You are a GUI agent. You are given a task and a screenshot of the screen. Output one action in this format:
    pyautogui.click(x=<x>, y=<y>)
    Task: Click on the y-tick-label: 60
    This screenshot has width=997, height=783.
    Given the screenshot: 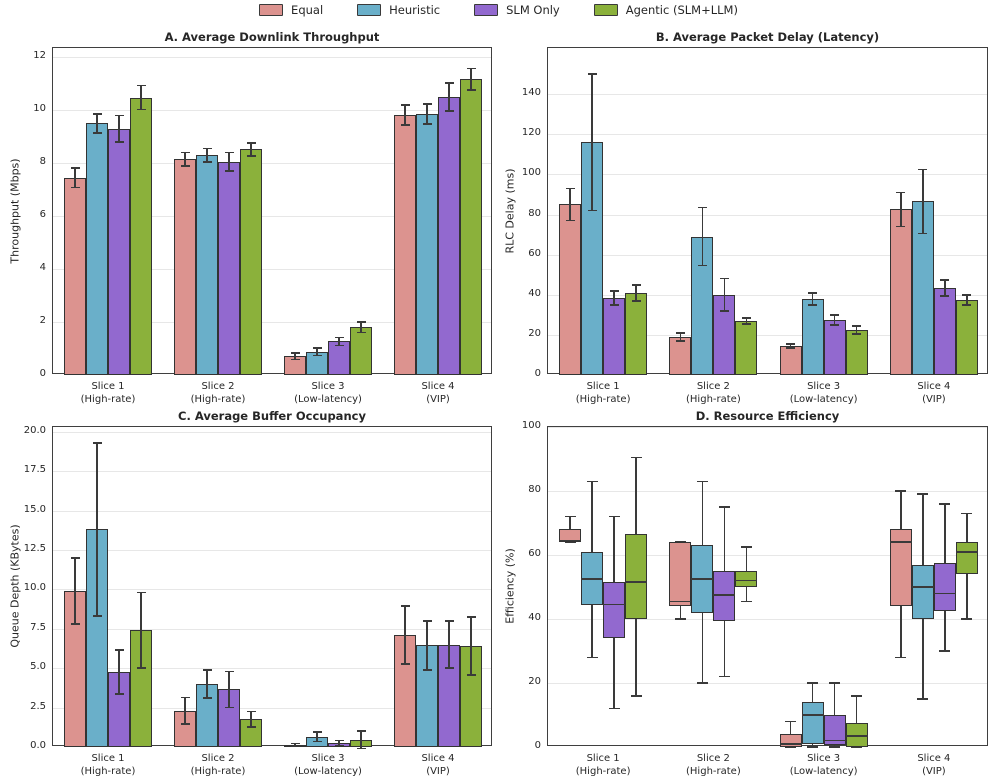 What is the action you would take?
    pyautogui.click(x=534, y=253)
    